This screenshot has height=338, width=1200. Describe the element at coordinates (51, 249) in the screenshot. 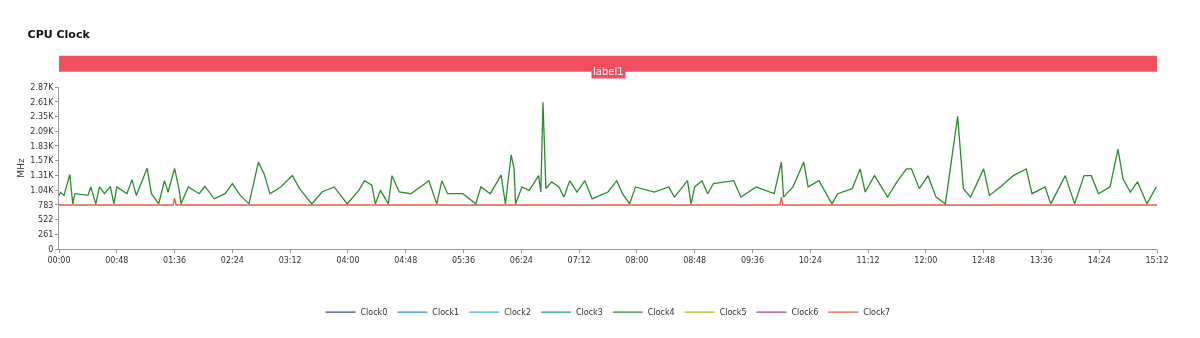

I see `y-tick-label: 0` at that location.